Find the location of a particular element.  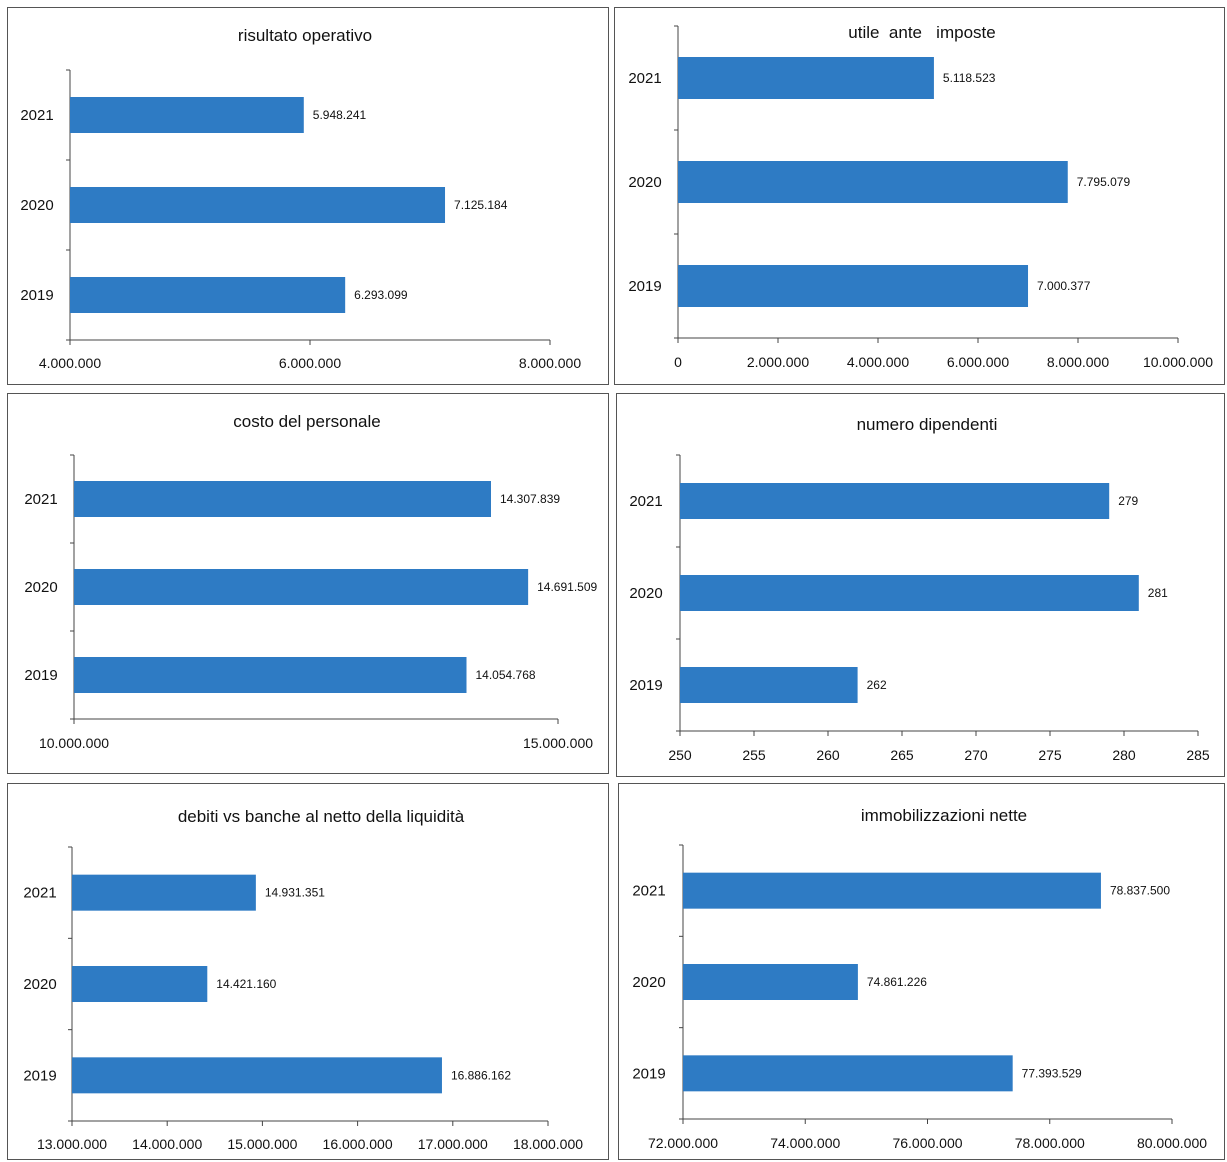

value-label: 14.421.160 is located at coordinates (246, 984).